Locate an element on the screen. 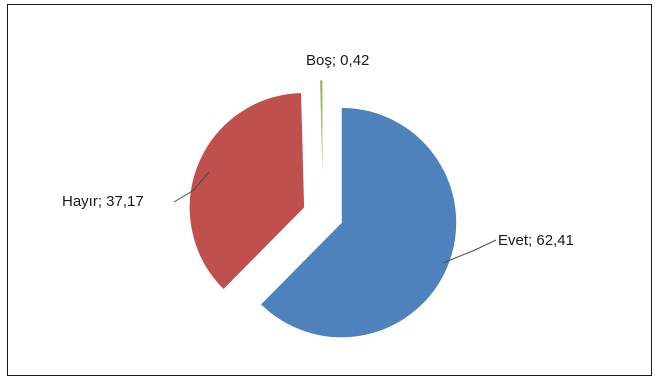 This screenshot has height=378, width=657. leader-line-evet is located at coordinates (469, 251).